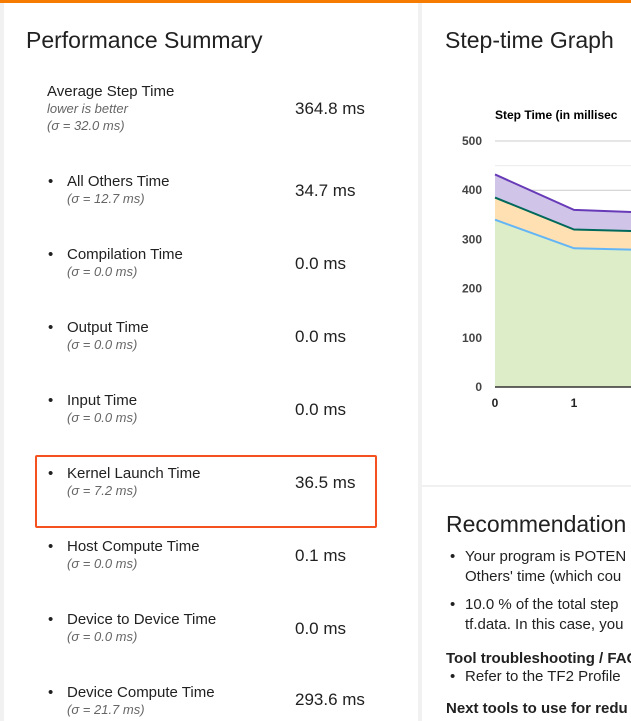 The height and width of the screenshot is (721, 631). I want to click on summary-item-sigma: (σ = 7.2 ms), so click(102, 490).